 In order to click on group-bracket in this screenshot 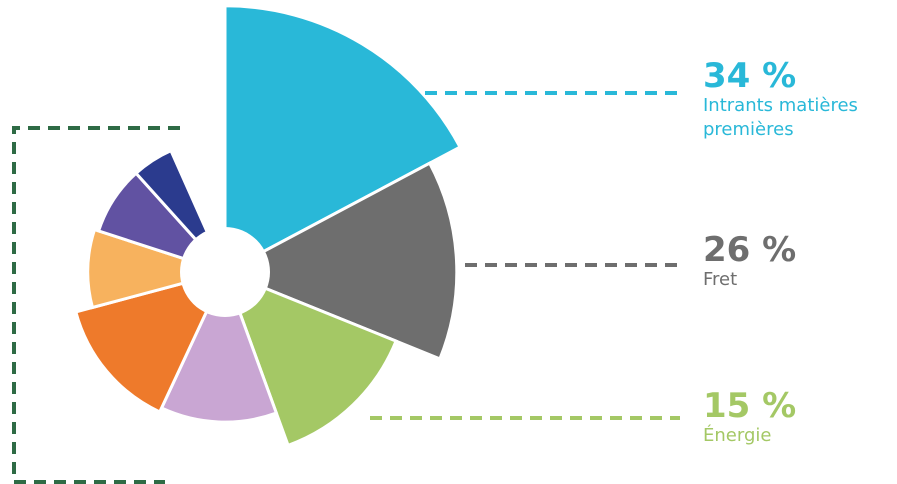, I will do `click(96, 305)`.